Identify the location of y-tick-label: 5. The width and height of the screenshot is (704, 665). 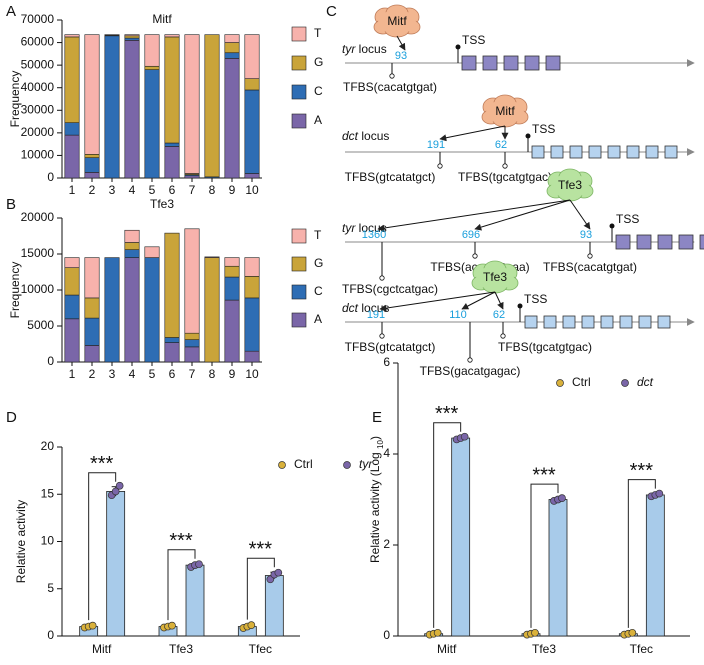
(50, 588).